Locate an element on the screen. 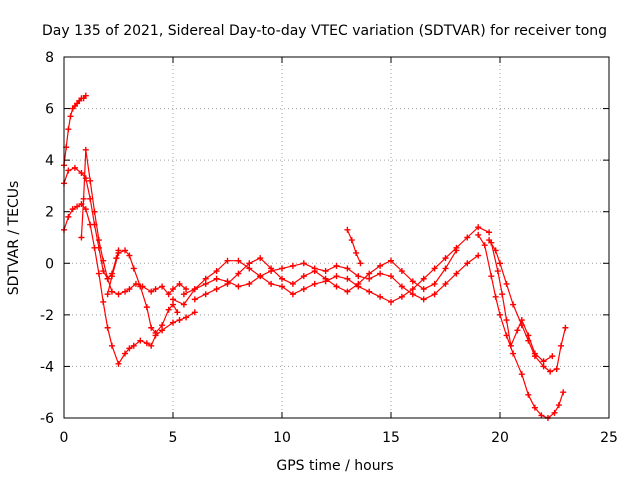 This screenshot has height=480, width=640. y-tick-label: 8 is located at coordinates (49, 58).